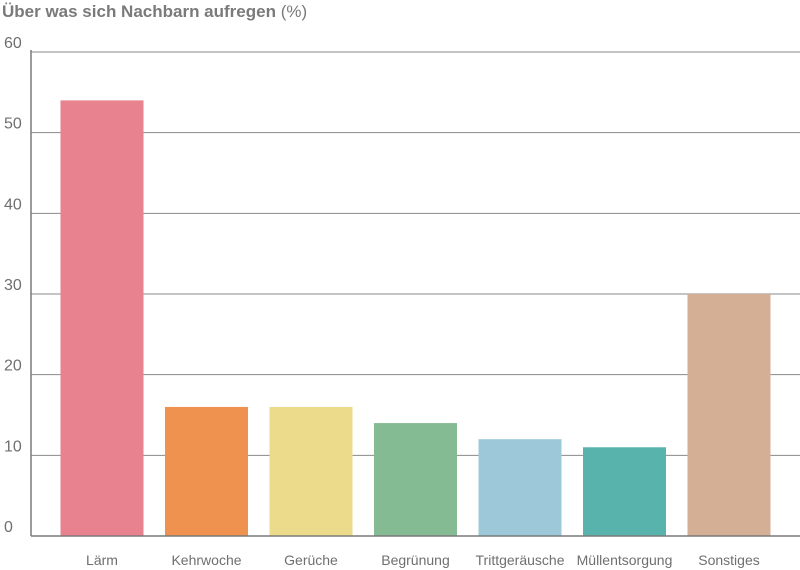 The image size is (800, 570). What do you see at coordinates (13, 43) in the screenshot?
I see `y-tick-label: 60` at bounding box center [13, 43].